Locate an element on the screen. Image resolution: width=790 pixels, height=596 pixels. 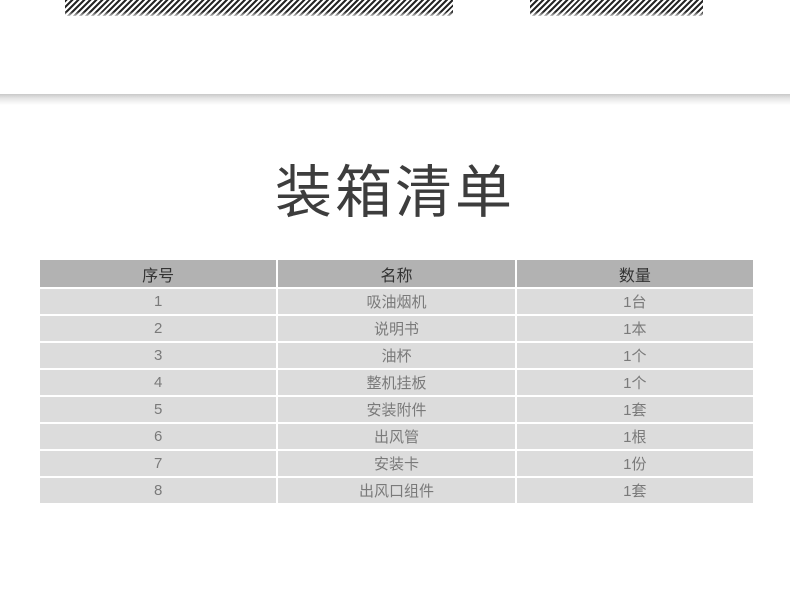
table-row: 5 安装附件 1套 is located at coordinates (396, 409).